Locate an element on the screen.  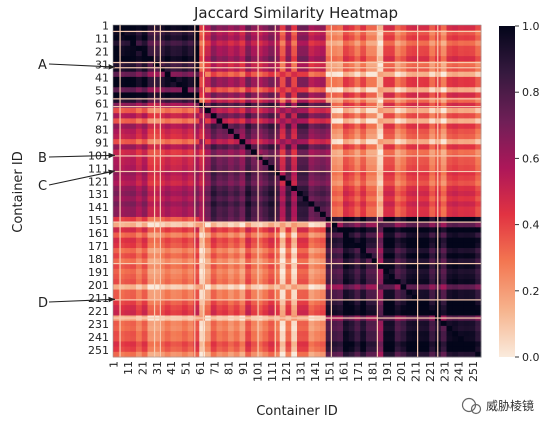
wechat-icon-inner is located at coordinates (476, 409).